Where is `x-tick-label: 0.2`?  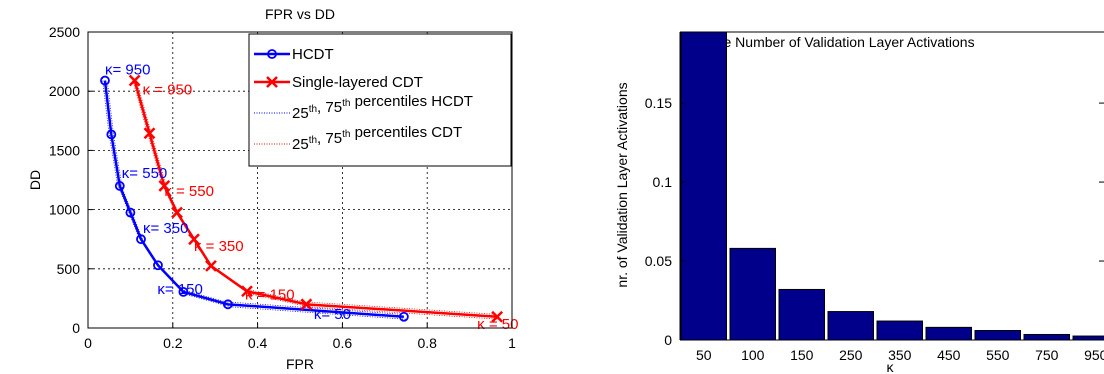
x-tick-label: 0.2 is located at coordinates (173, 343).